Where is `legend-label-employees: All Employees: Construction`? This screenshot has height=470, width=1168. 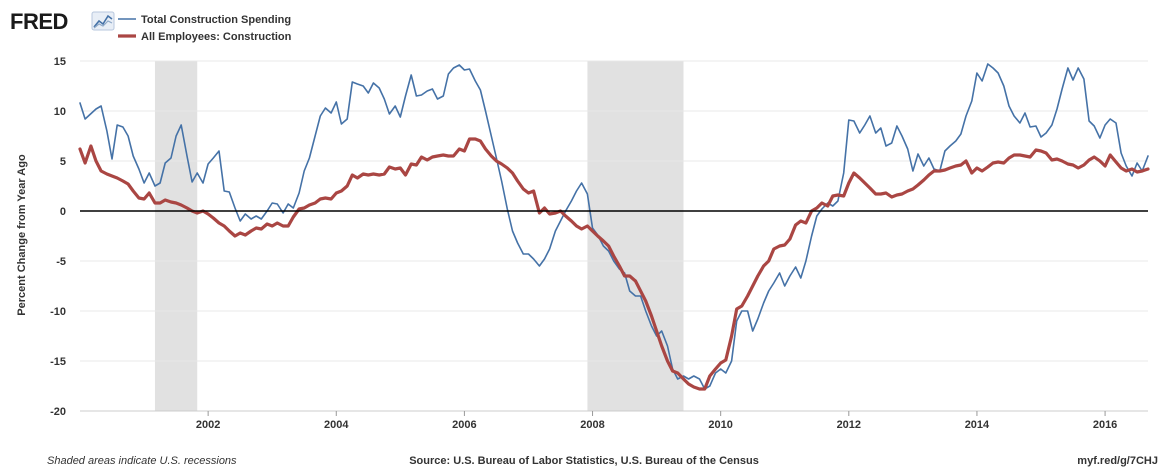
legend-label-employees: All Employees: Construction is located at coordinates (216, 37).